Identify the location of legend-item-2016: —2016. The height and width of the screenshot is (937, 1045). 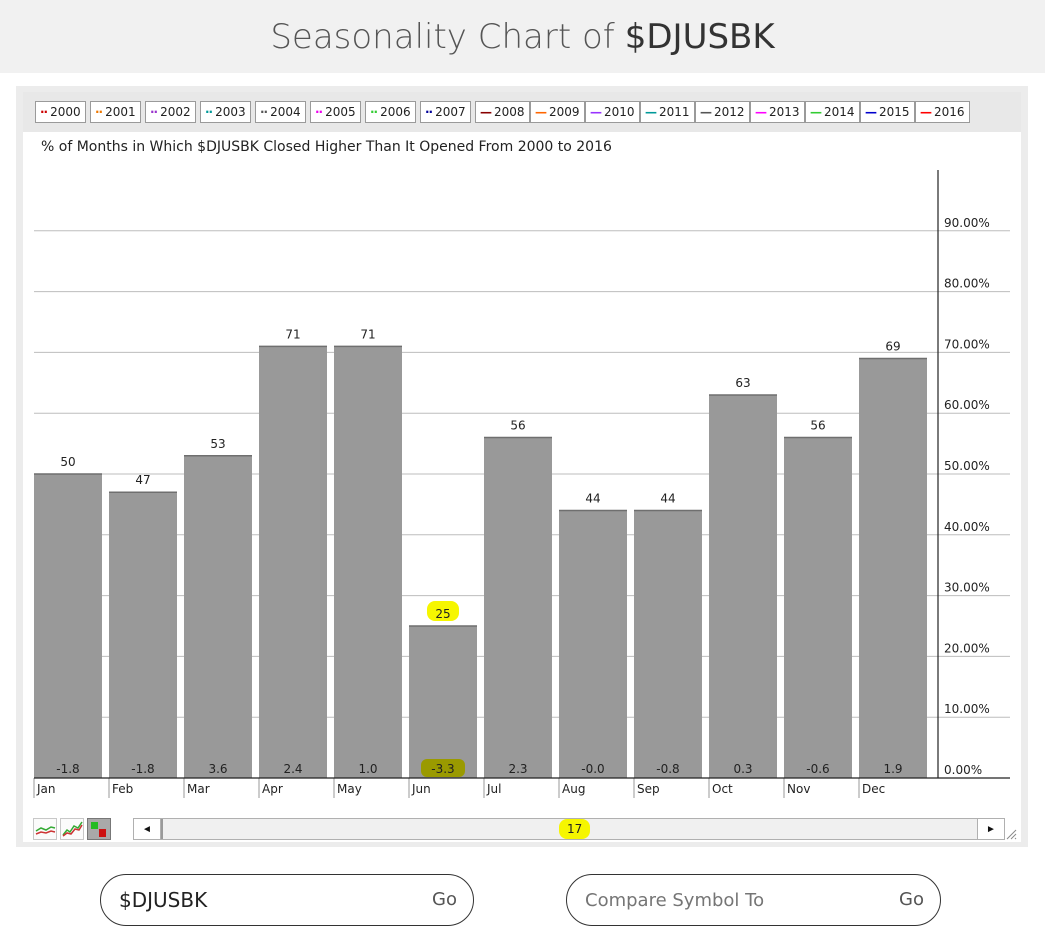
(942, 112).